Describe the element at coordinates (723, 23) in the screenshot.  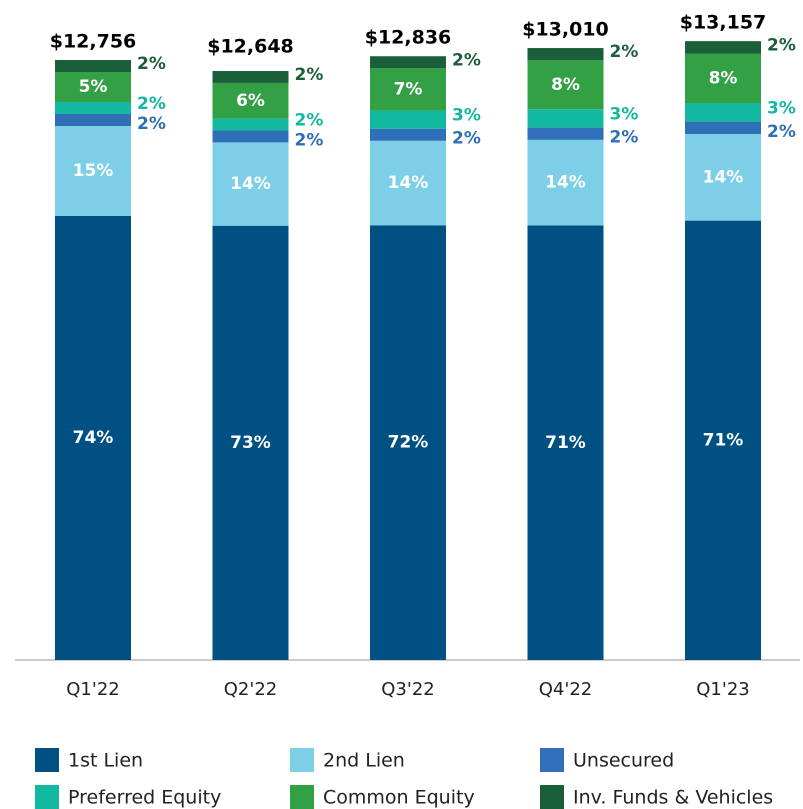
I see `total-label: $13,157` at that location.